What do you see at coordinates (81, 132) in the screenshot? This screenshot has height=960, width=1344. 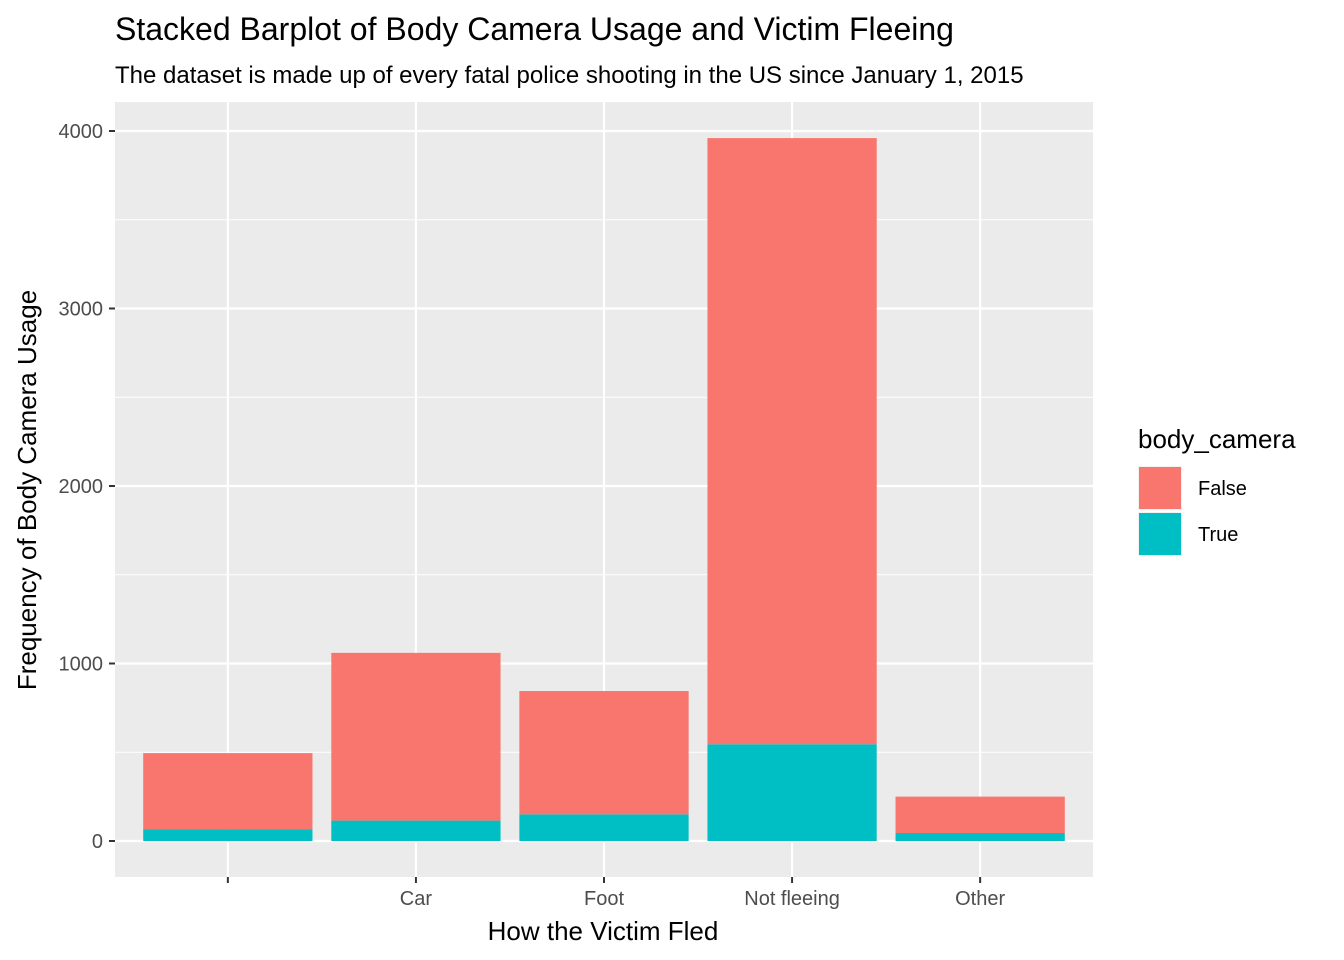 I see `y-tick-label: 4000` at bounding box center [81, 132].